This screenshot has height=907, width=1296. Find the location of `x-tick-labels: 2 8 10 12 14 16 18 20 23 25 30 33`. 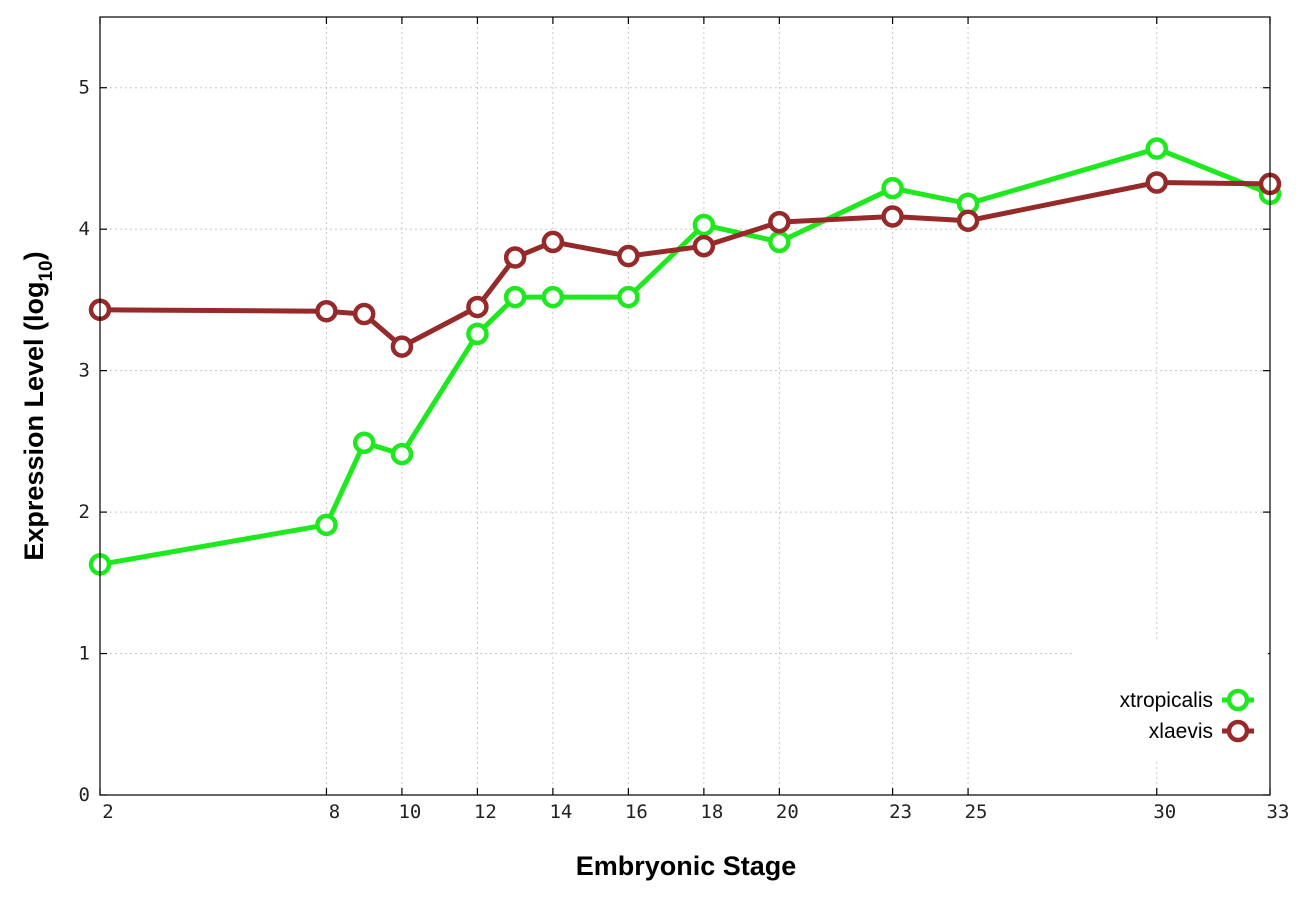

x-tick-labels: 2 8 10 12 14 16 18 20 23 25 30 33 is located at coordinates (695, 812).